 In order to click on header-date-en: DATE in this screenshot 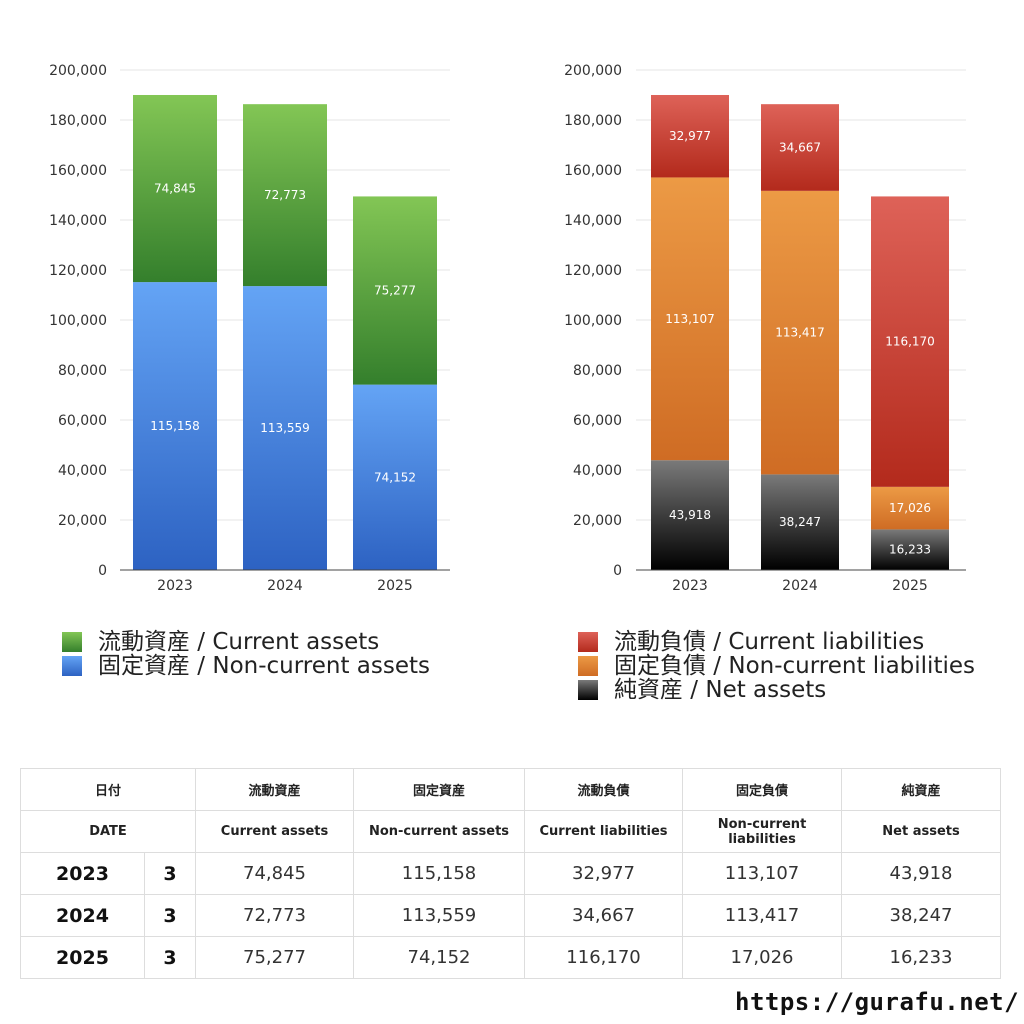, I will do `click(108, 831)`.